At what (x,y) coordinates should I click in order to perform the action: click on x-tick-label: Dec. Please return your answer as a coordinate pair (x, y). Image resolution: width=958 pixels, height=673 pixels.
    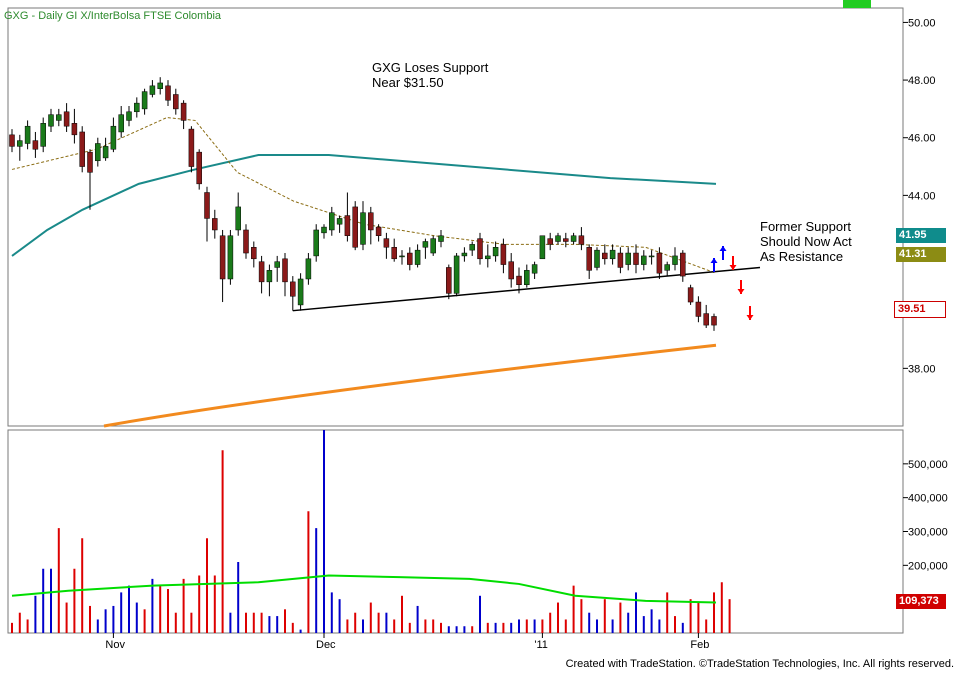
    Looking at the image, I should click on (326, 645).